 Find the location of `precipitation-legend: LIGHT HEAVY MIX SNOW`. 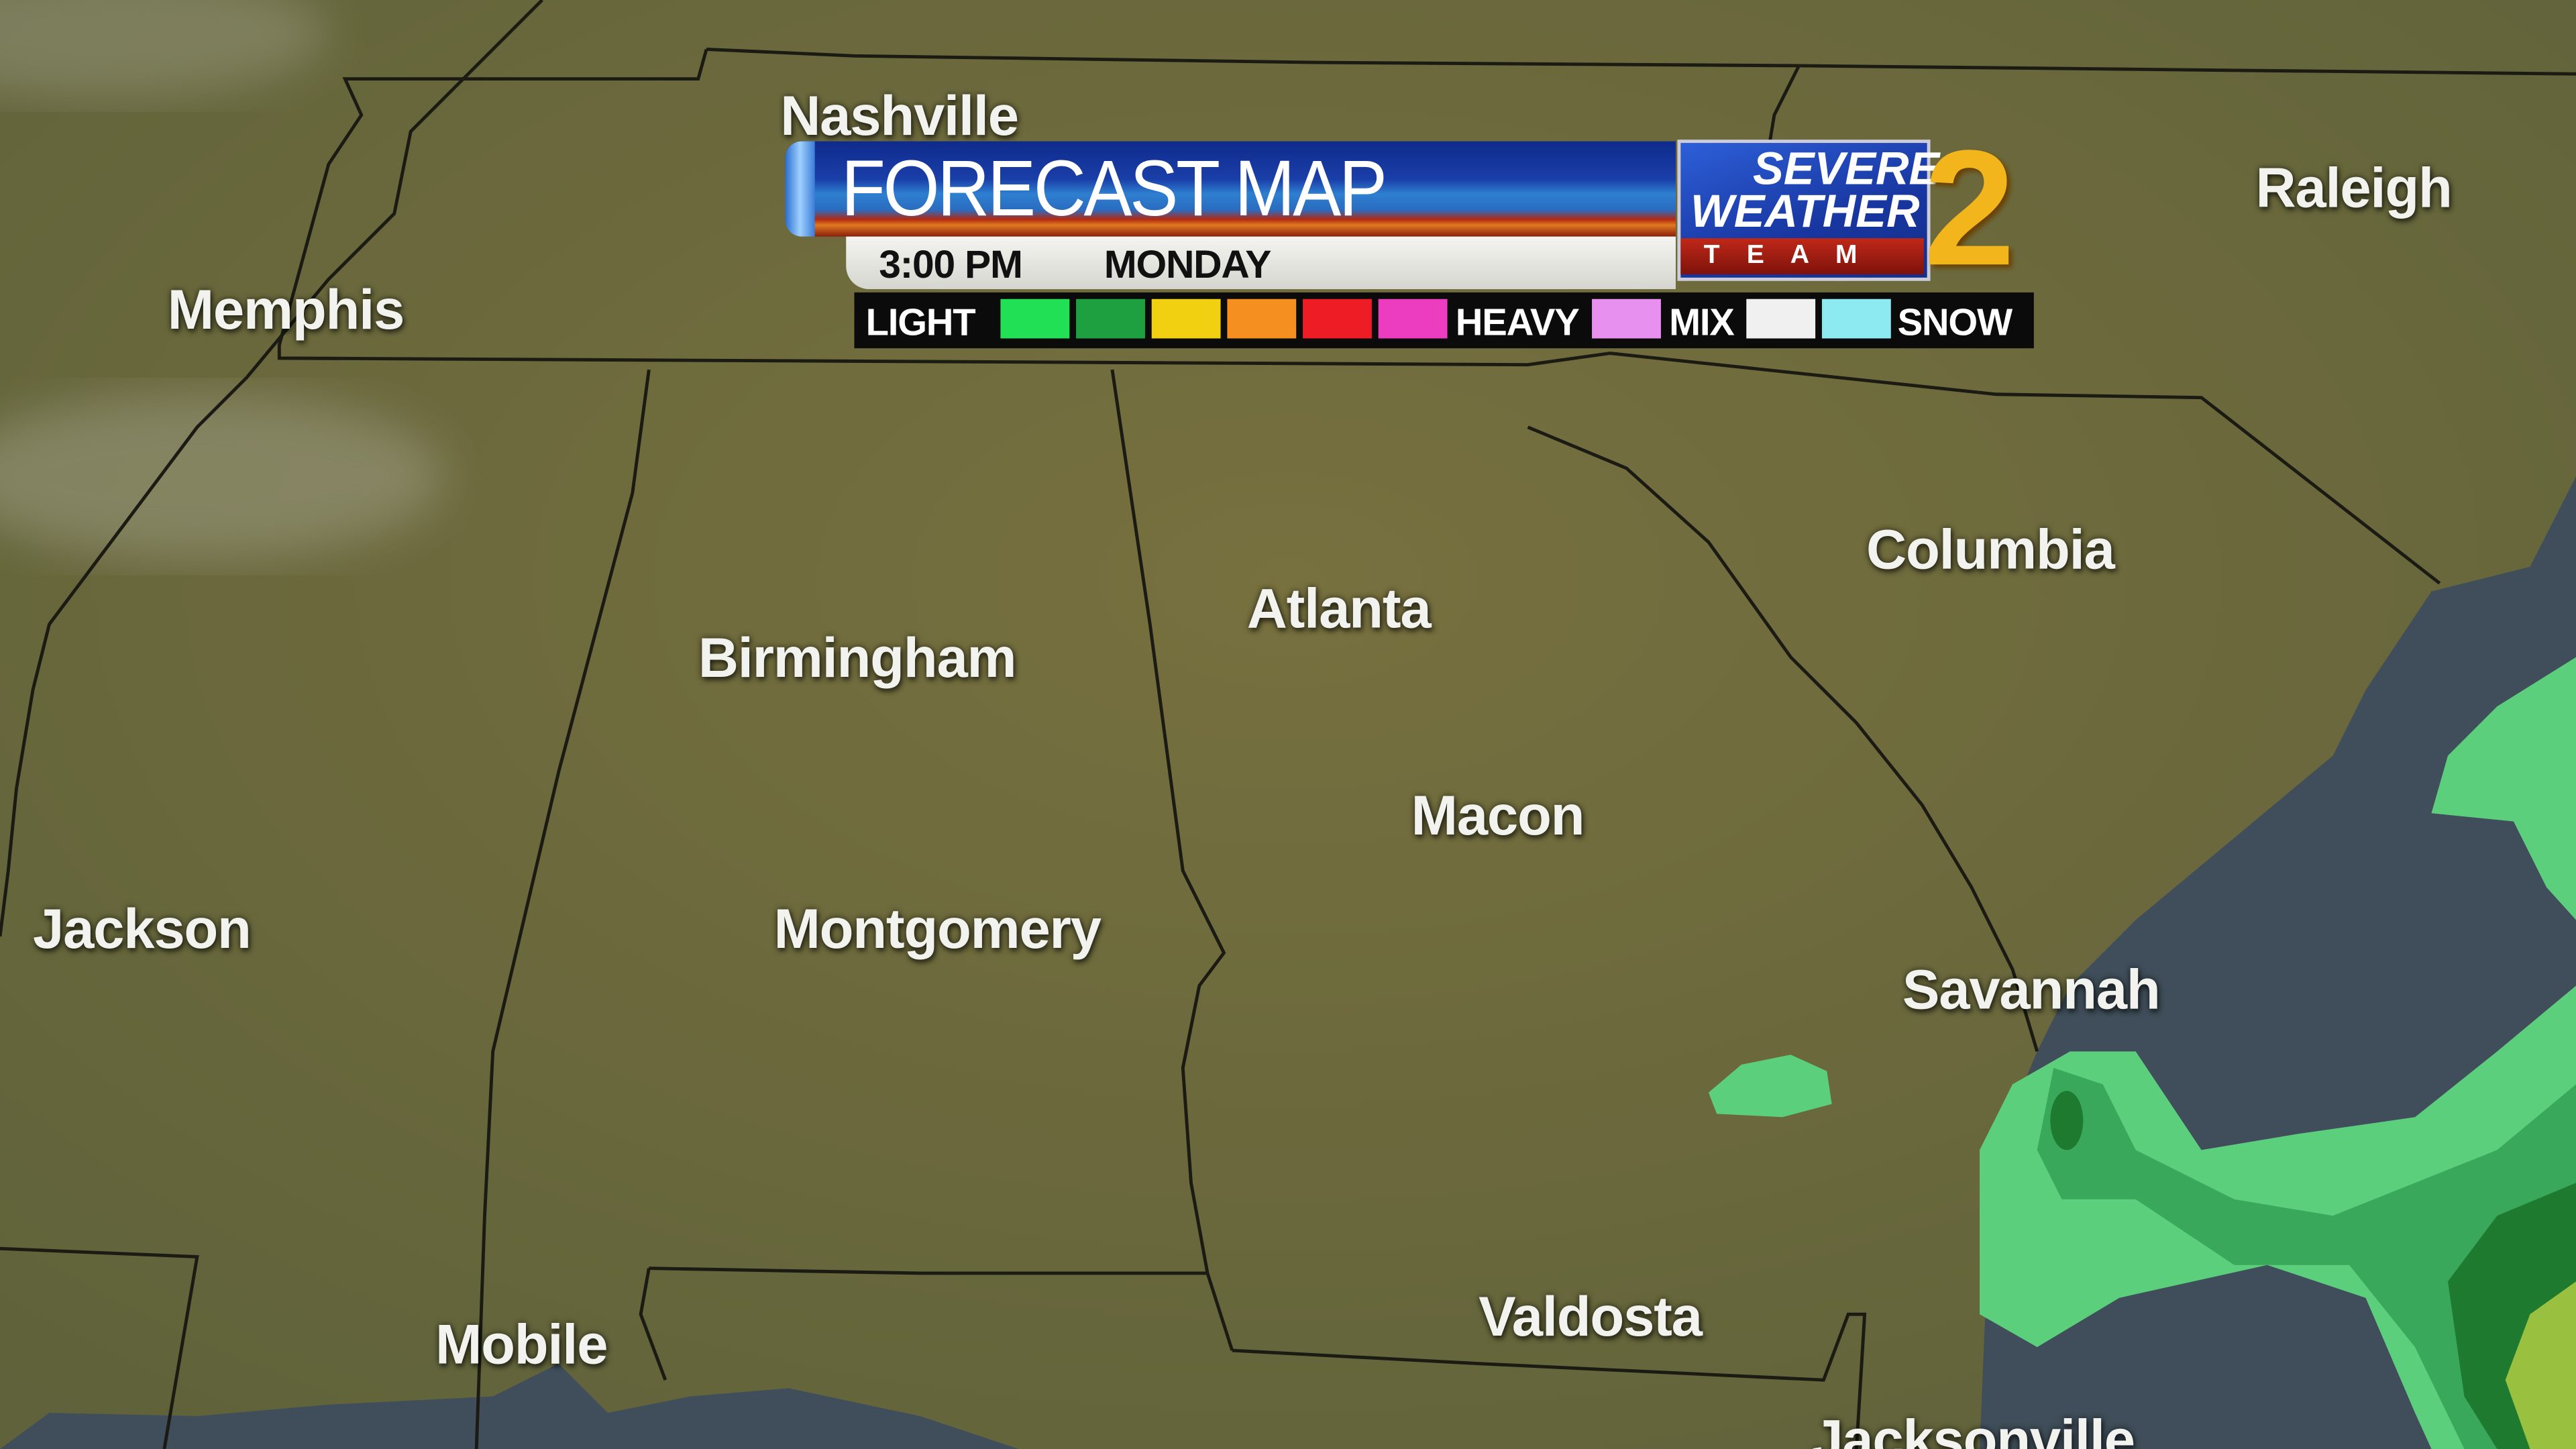

precipitation-legend: LIGHT HEAVY MIX SNOW is located at coordinates (1444, 320).